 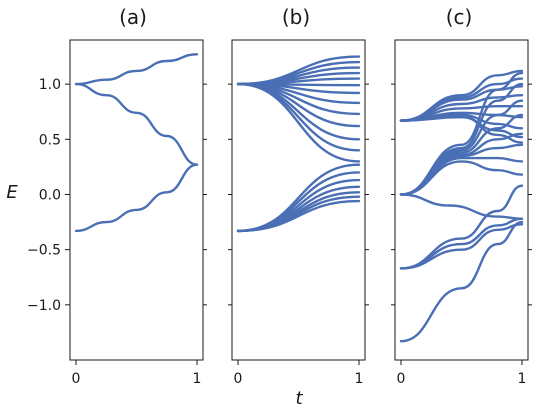 I want to click on x-axis-label: t, so click(x=299, y=398).